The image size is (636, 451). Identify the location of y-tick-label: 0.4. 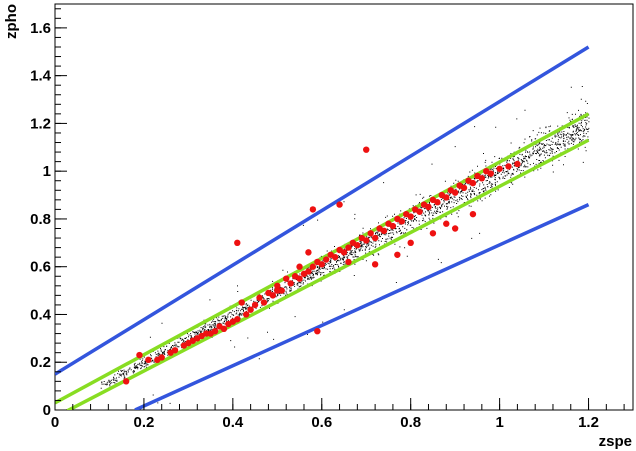
(41, 314).